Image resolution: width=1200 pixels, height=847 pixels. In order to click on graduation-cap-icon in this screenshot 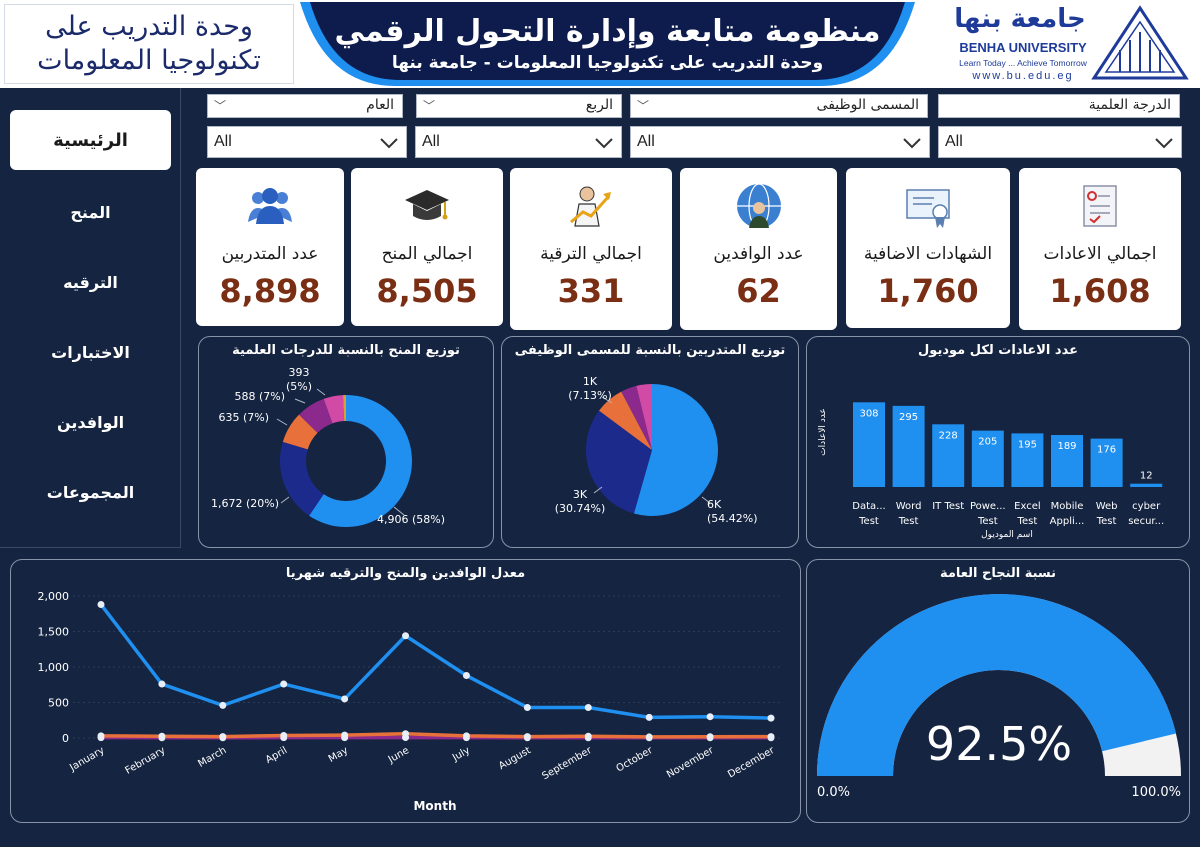, I will do `click(427, 205)`.